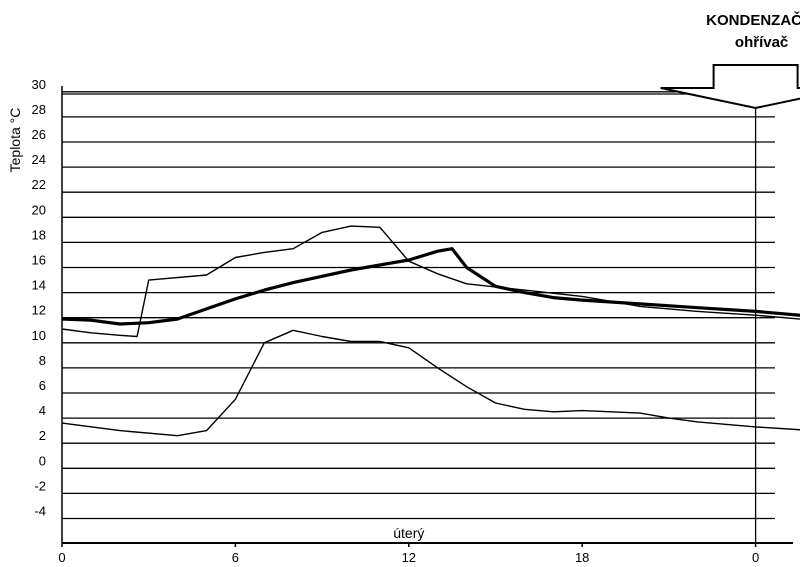  Describe the element at coordinates (39, 234) in the screenshot. I see `y-tick-label: 18` at that location.